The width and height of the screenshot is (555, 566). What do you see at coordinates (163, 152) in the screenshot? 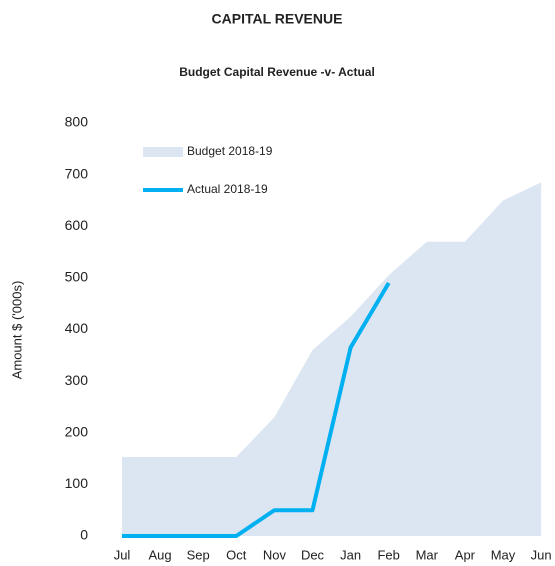
I see `legend-swatch` at bounding box center [163, 152].